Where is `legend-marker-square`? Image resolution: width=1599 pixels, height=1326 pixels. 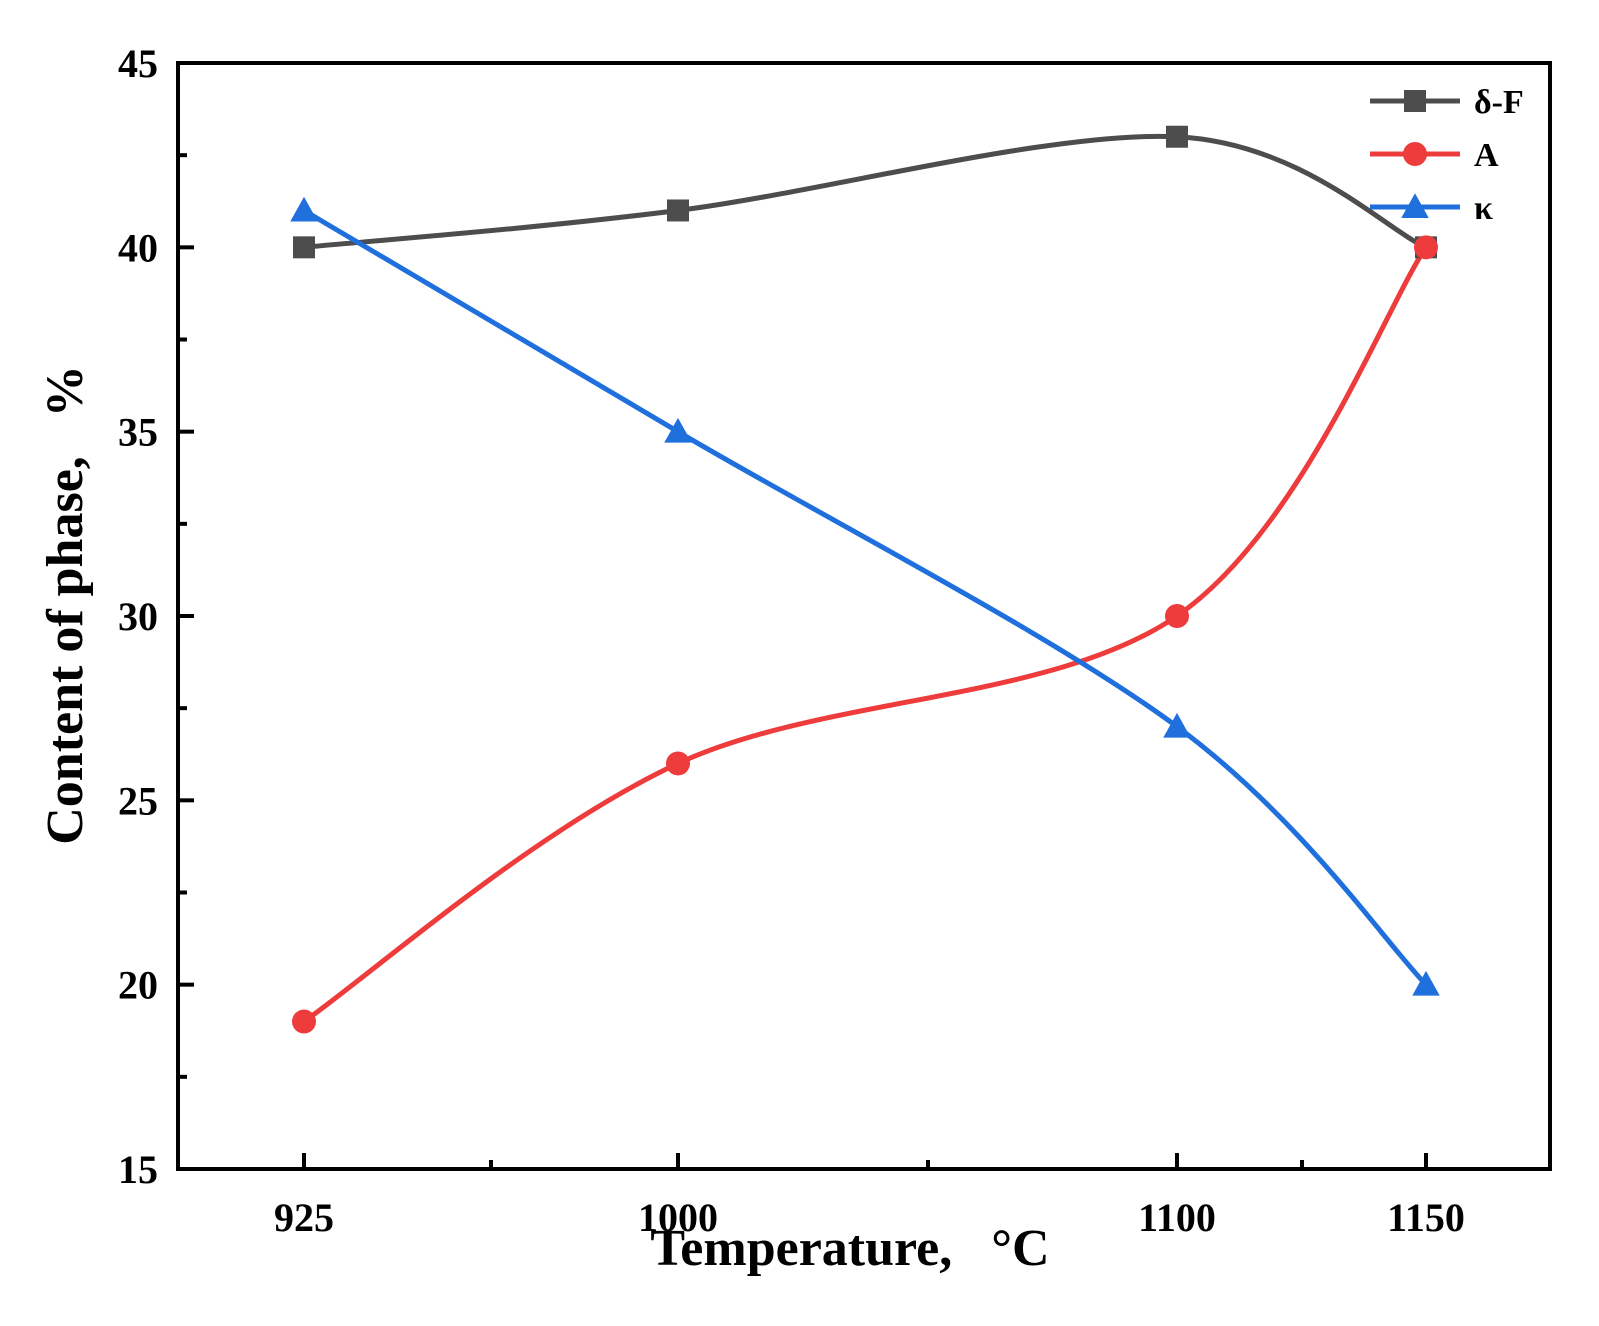
legend-marker-square is located at coordinates (1415, 101).